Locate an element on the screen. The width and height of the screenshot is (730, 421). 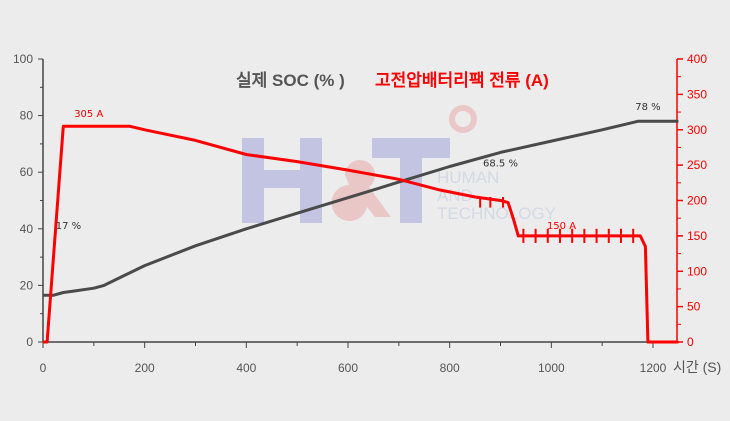
watermark-logo: HUMAN AND TECHNOLOGY is located at coordinates (399, 164).